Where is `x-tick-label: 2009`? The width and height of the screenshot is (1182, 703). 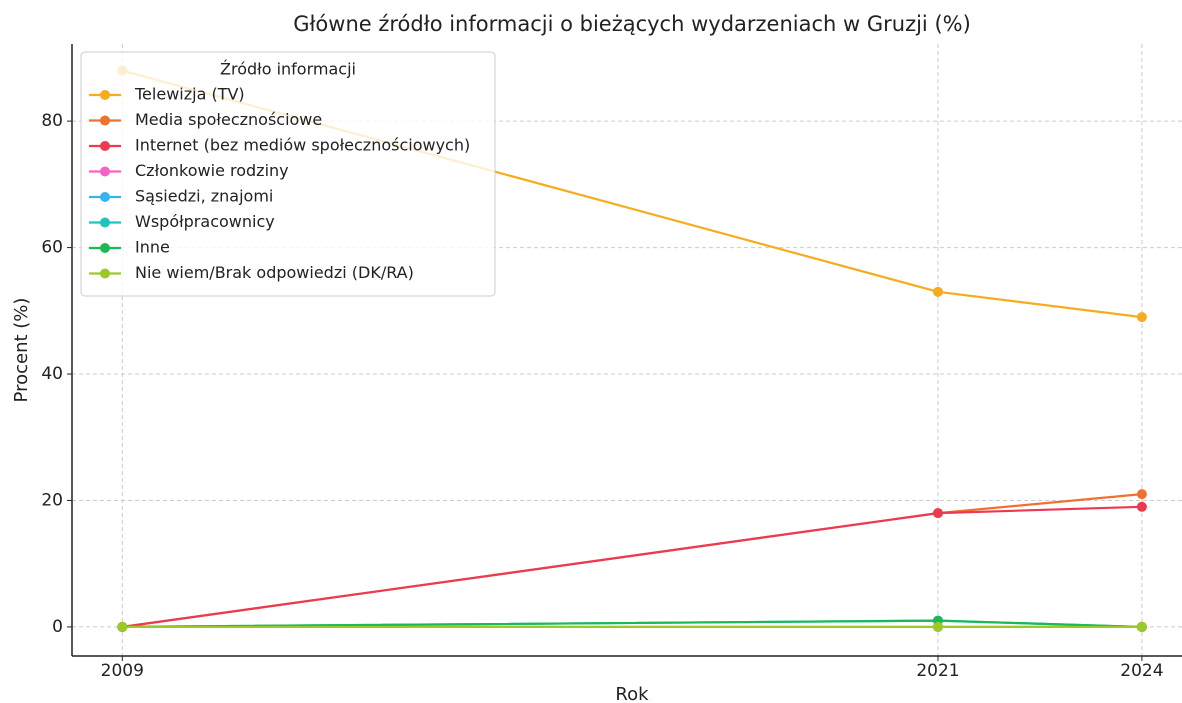
x-tick-label: 2009 is located at coordinates (122, 671).